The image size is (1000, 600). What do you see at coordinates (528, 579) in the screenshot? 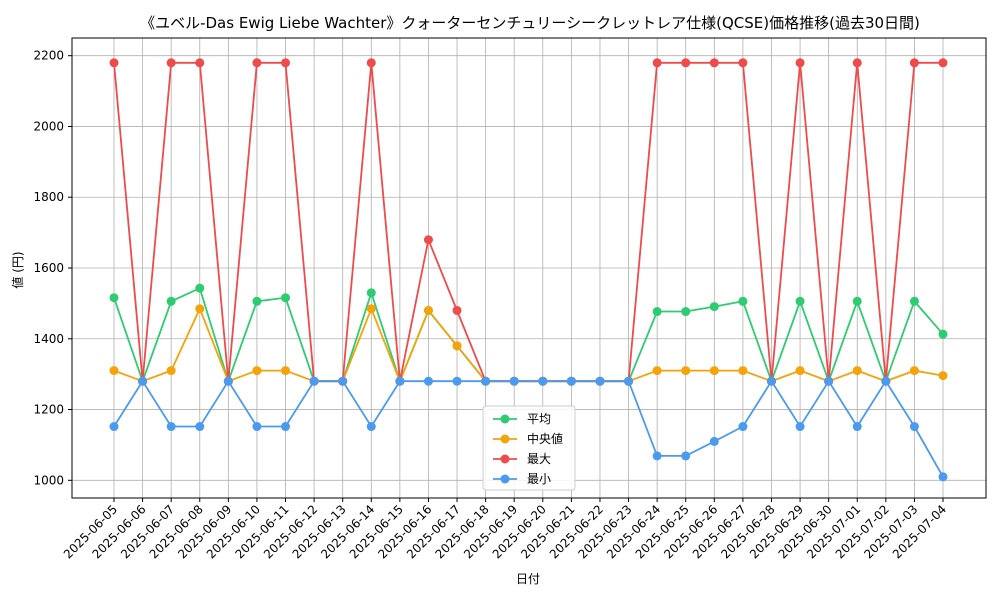
I see `x-axis-label: 日付` at bounding box center [528, 579].